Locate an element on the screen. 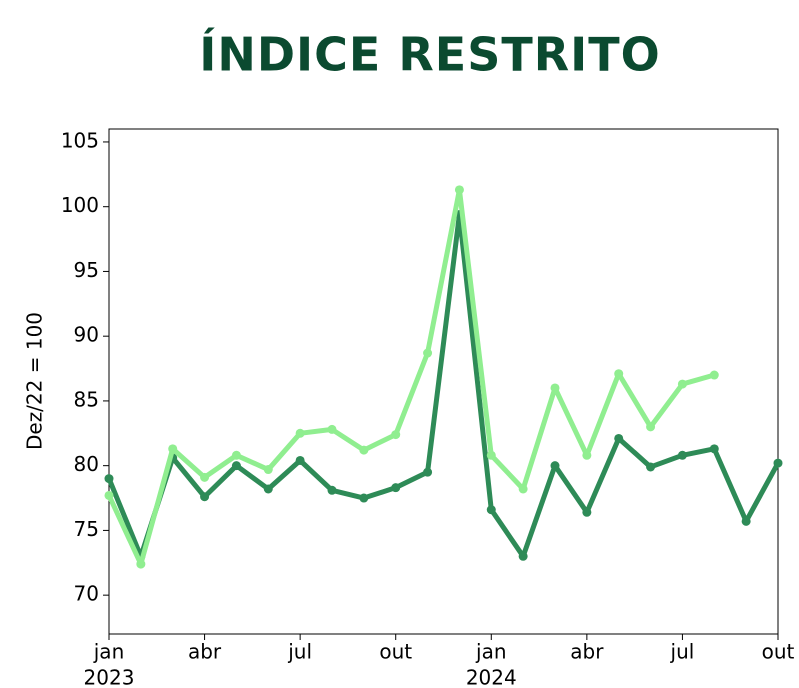 Image resolution: width=799 pixels, height=688 pixels. y-tick-label: 75 is located at coordinates (86, 529).